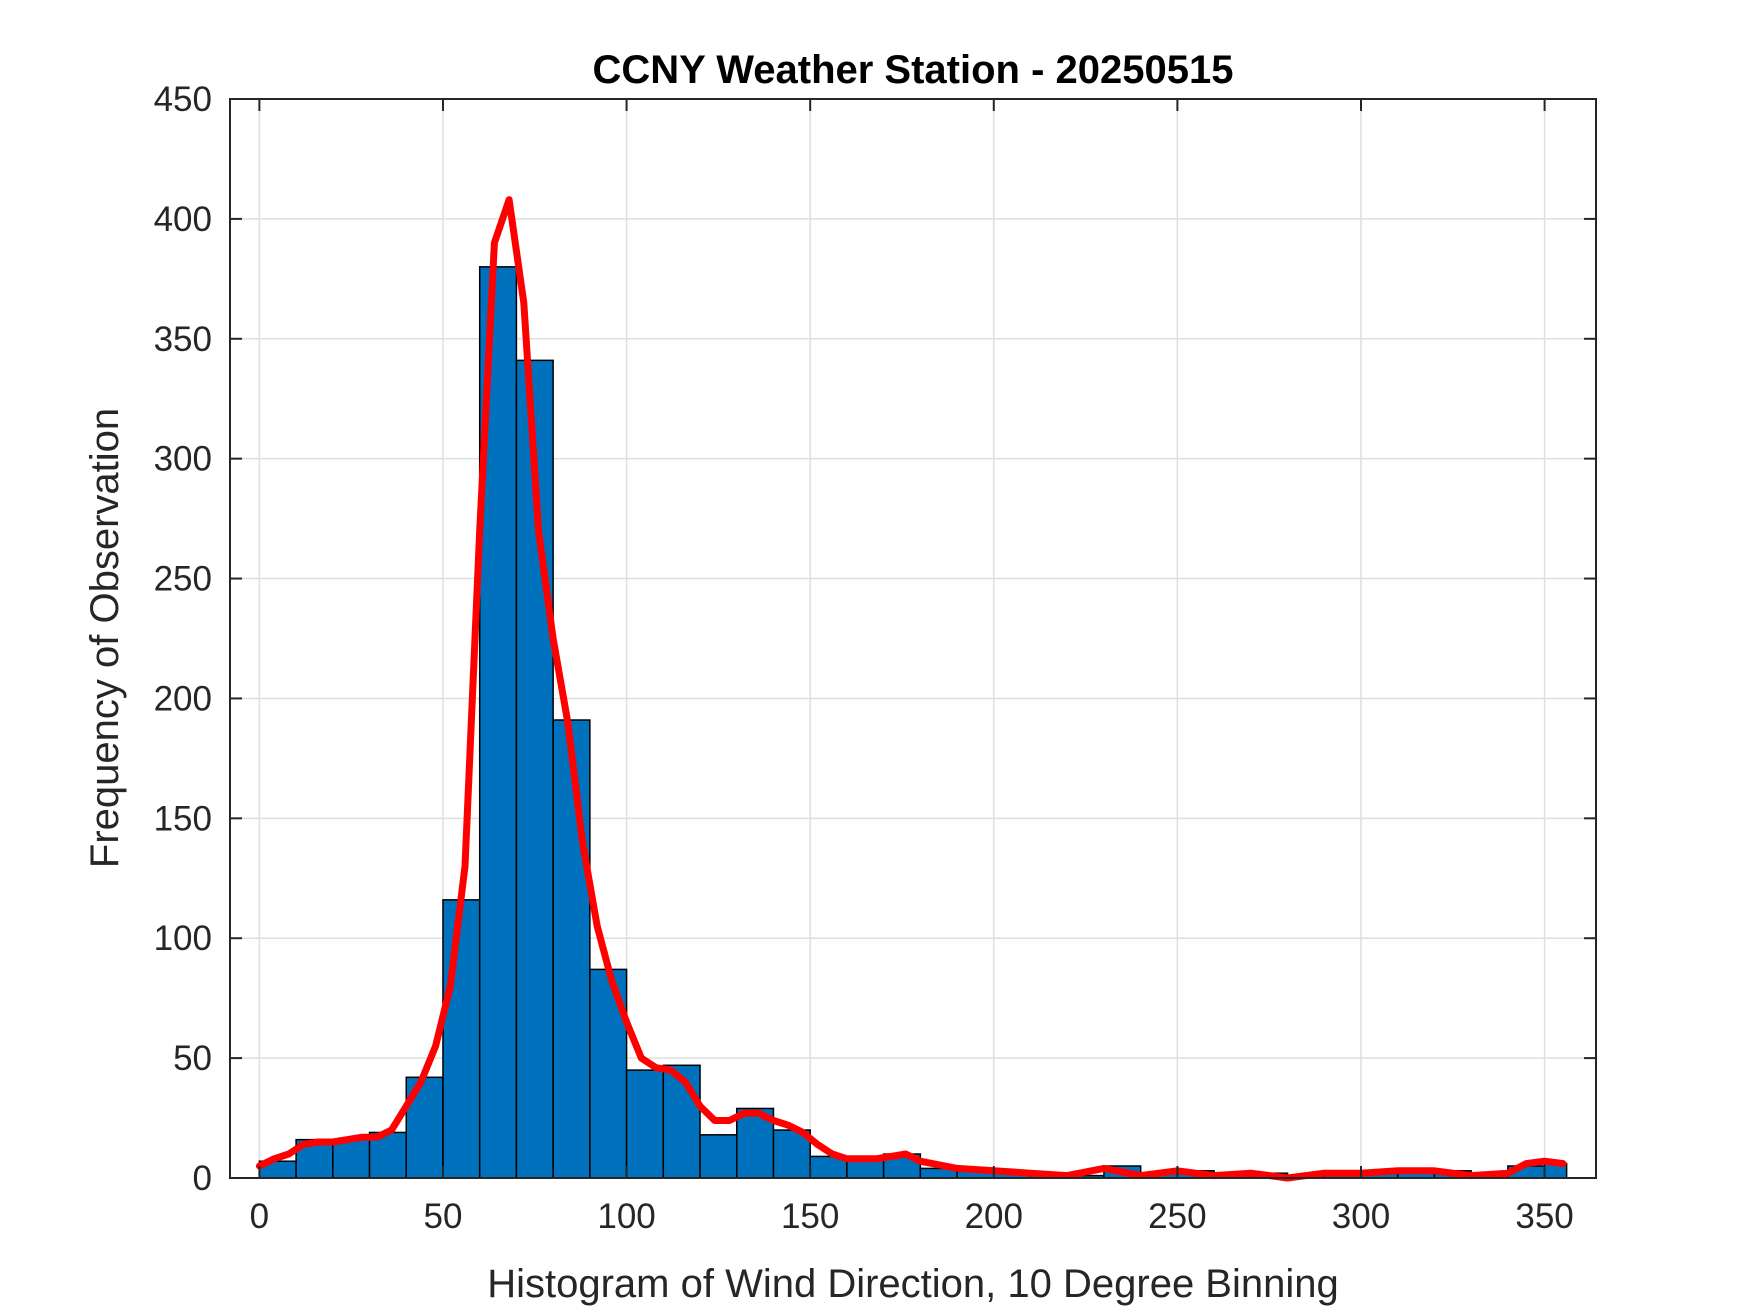 This screenshot has height=1313, width=1750. What do you see at coordinates (105, 638) in the screenshot?
I see `y-axis-label: Frequency of Observation` at bounding box center [105, 638].